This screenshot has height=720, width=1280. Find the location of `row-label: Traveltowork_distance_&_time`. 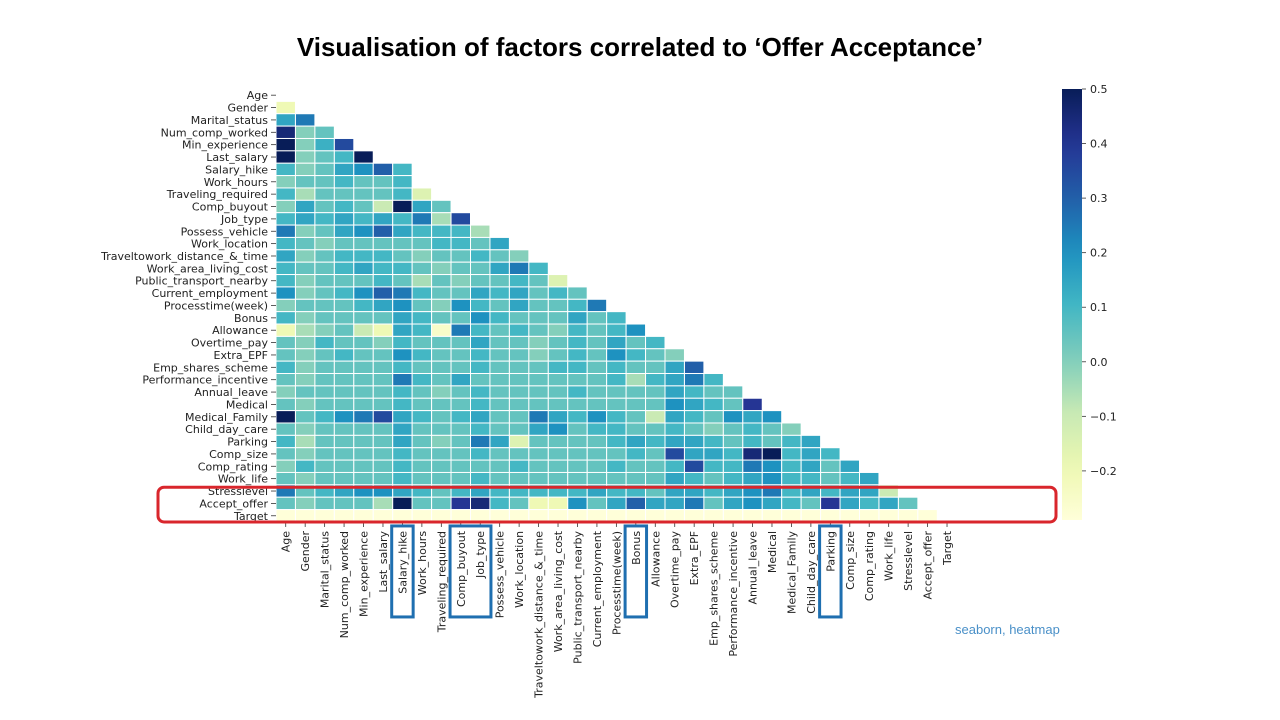

row-label: Traveltowork_distance_&_time is located at coordinates (184, 256).